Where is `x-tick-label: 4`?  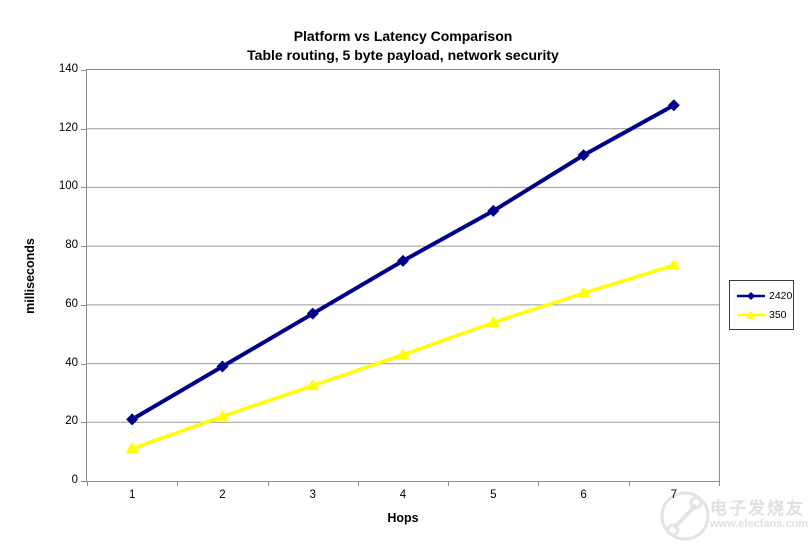
x-tick-label: 4 is located at coordinates (403, 495).